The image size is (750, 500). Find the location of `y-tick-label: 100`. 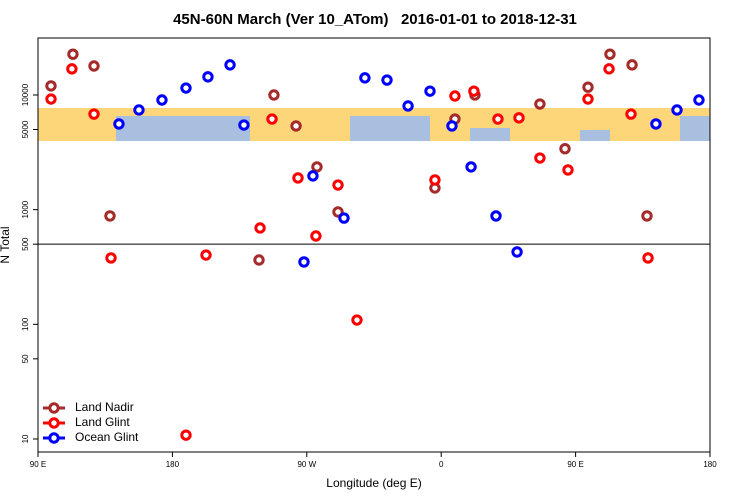

y-tick-label: 100 is located at coordinates (25, 324).